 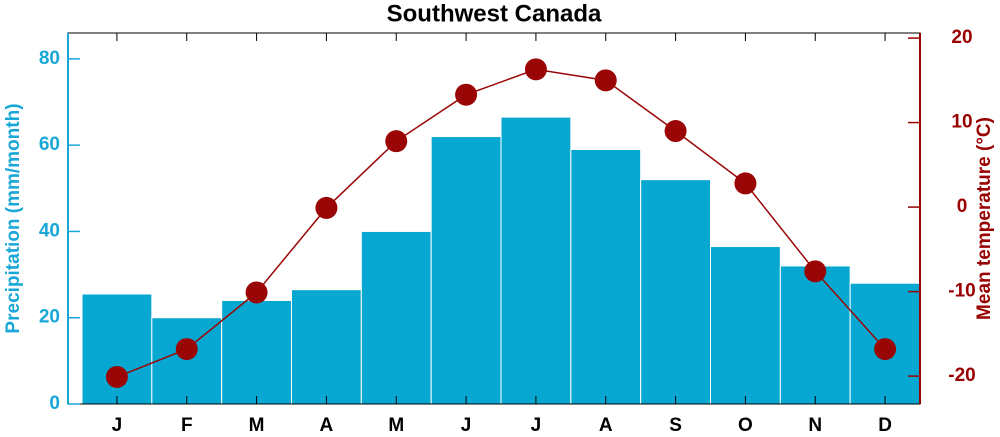 What do you see at coordinates (885, 425) in the screenshot?
I see `x-tick-label: D` at bounding box center [885, 425].